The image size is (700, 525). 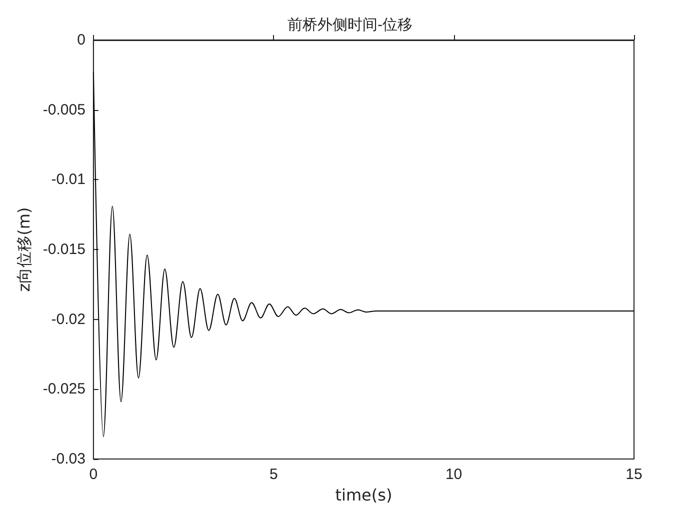 What do you see at coordinates (350, 25) in the screenshot?
I see `chart-title: 前桥外侧时间-位移` at bounding box center [350, 25].